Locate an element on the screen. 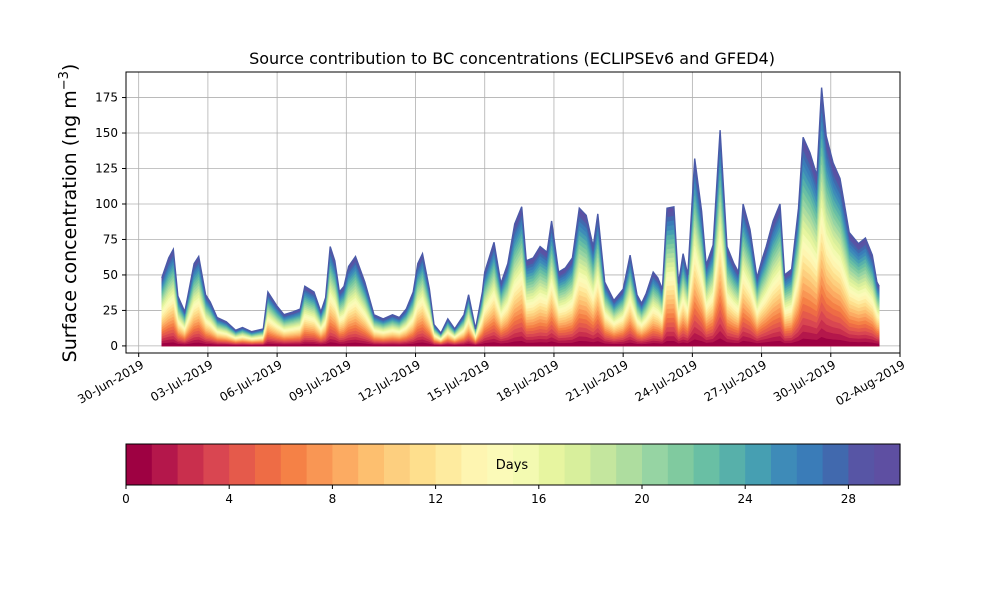 This screenshot has height=600, width=1000. y-axis-label: Surface concentration (ng m−3) is located at coordinates (69, 213).